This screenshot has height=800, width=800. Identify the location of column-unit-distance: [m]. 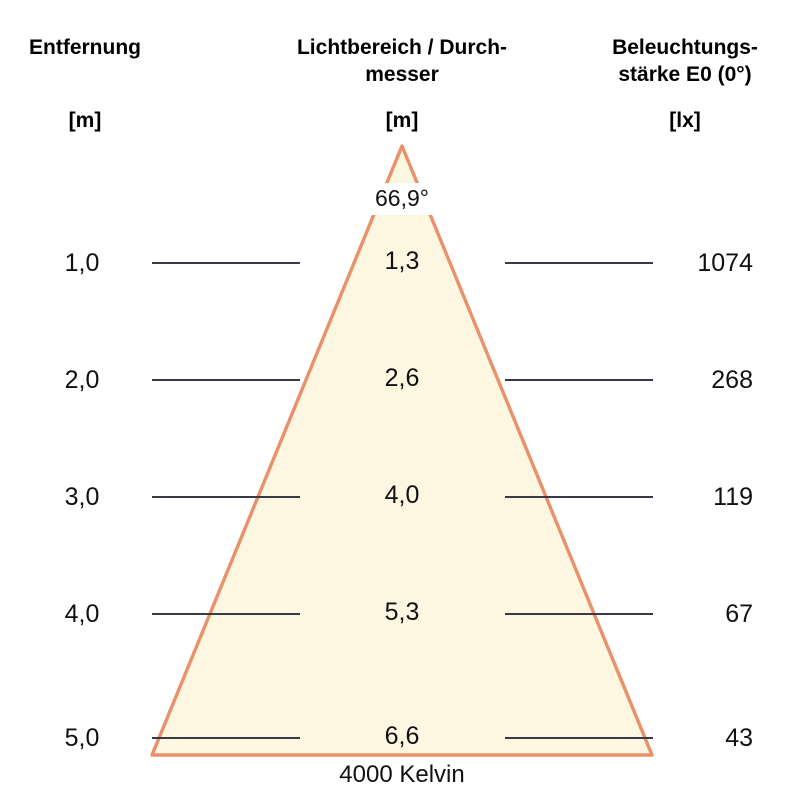
(85, 120).